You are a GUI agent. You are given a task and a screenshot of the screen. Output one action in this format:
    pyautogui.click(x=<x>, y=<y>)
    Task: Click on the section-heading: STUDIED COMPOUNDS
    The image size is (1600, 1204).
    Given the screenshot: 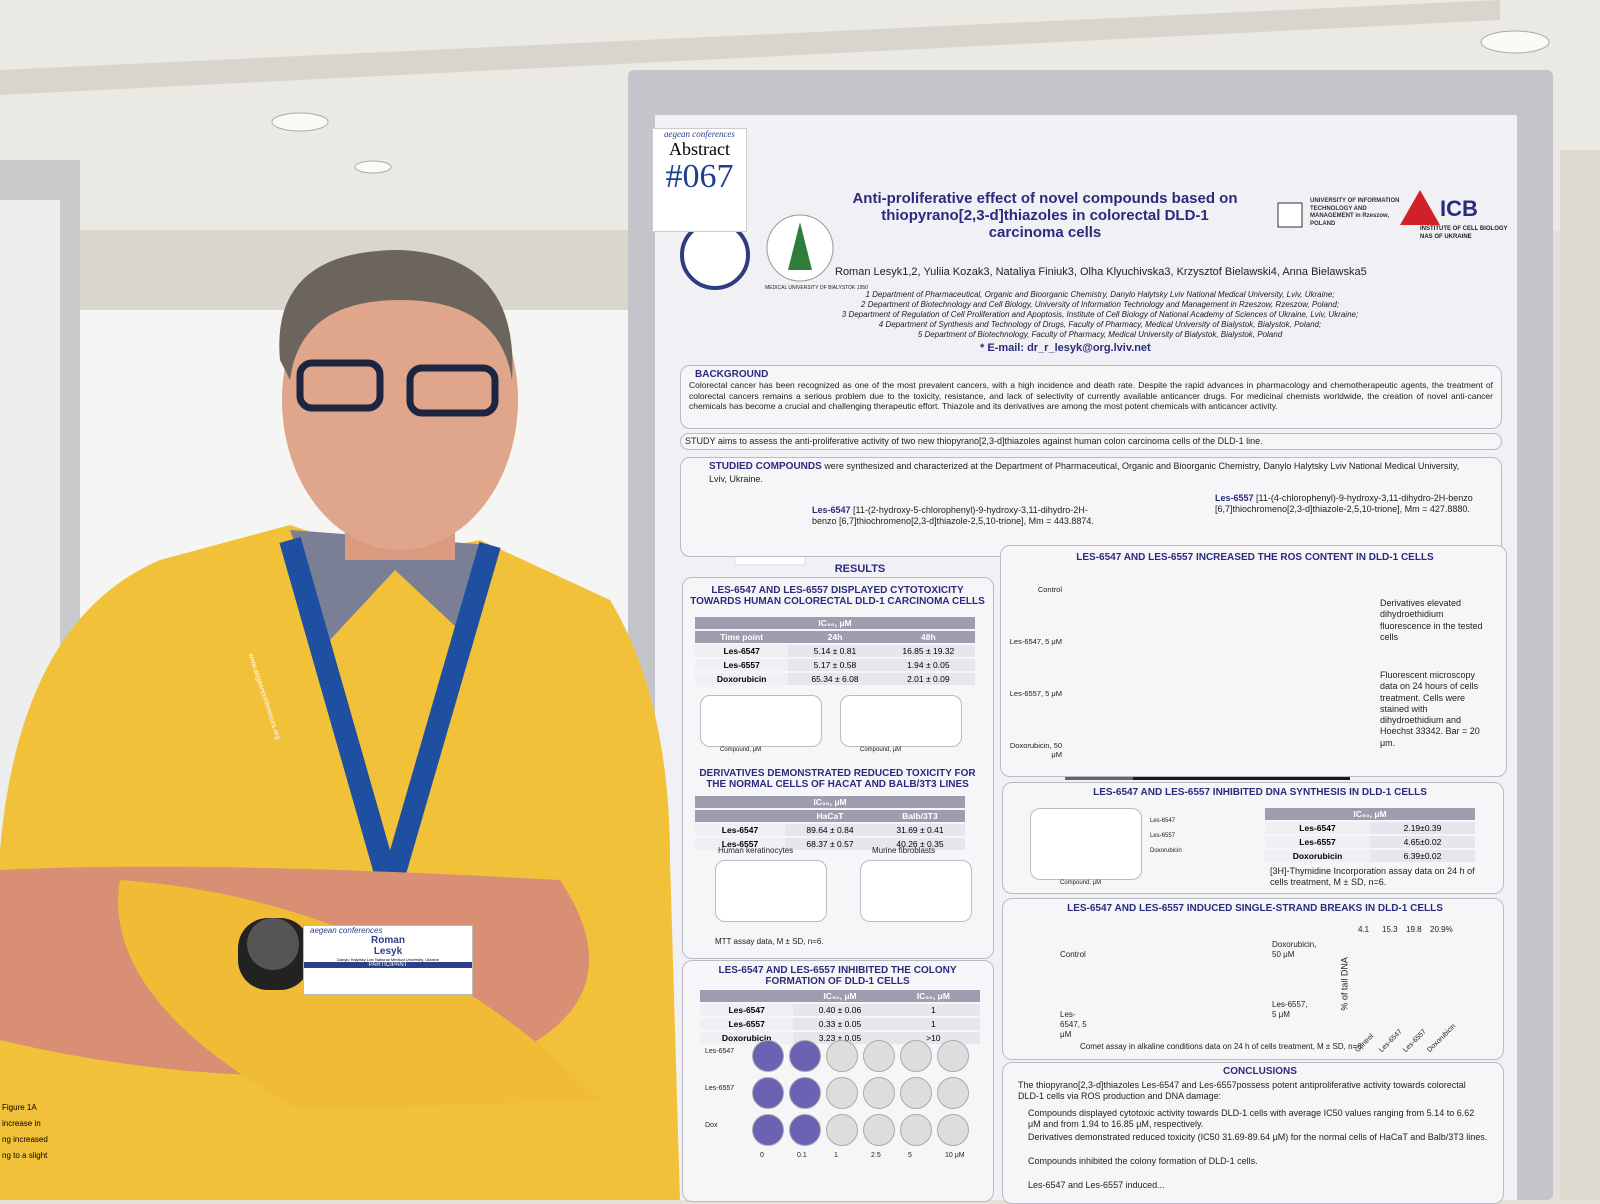 What is the action you would take?
    pyautogui.click(x=765, y=466)
    